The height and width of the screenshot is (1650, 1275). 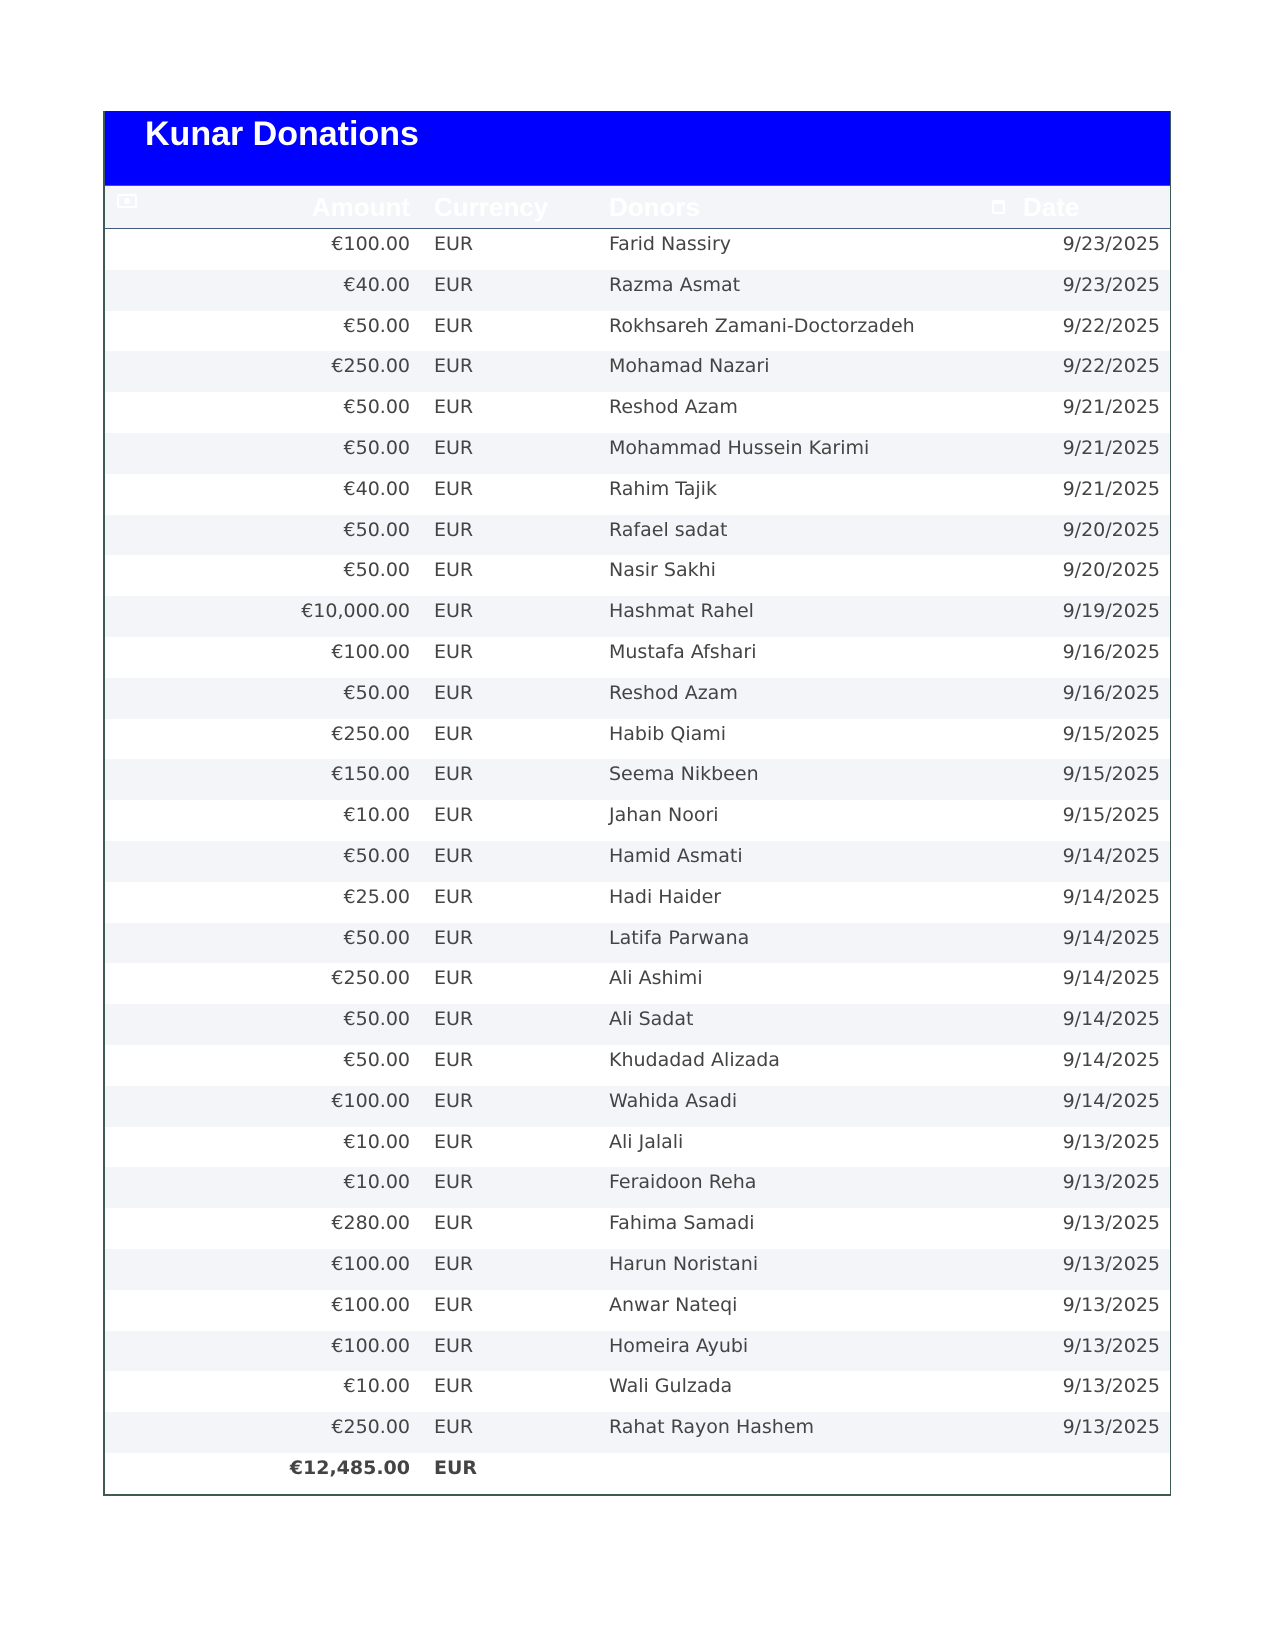 I want to click on total-amount: €12,485.00, so click(x=349, y=1467).